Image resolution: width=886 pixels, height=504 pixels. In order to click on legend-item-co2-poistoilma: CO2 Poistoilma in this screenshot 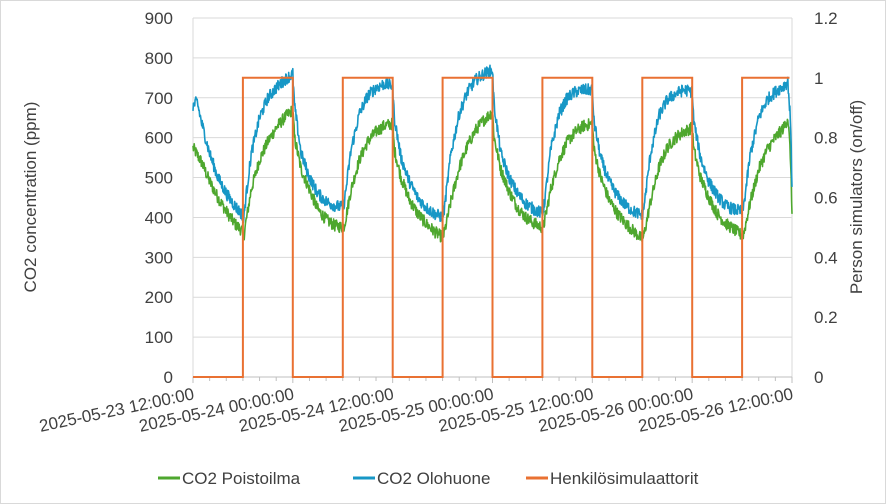, I will do `click(229, 478)`.